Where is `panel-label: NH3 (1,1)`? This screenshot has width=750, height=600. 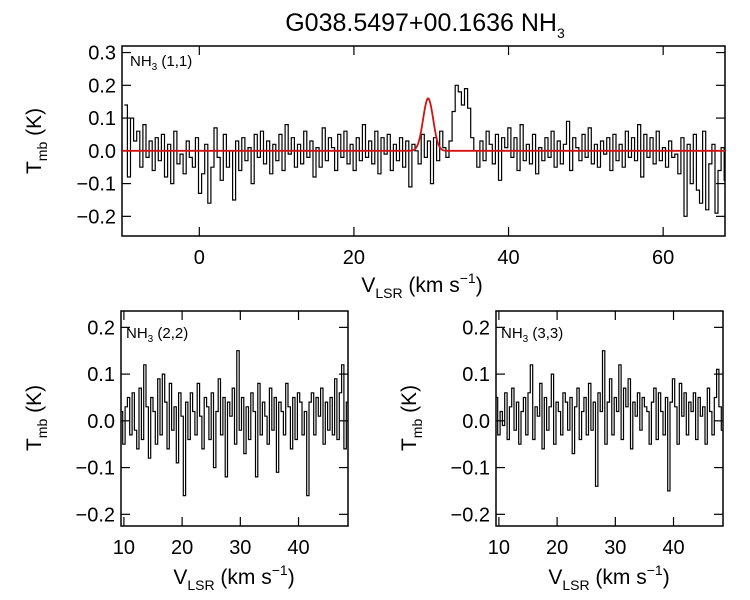
panel-label: NH3 (1,1) is located at coordinates (161, 63).